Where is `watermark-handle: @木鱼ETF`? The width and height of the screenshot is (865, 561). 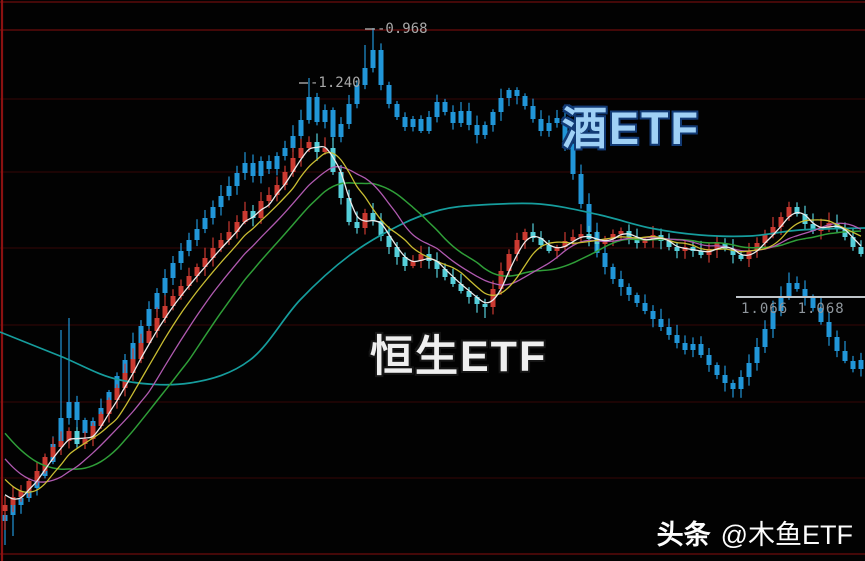 watermark-handle: @木鱼ETF is located at coordinates (786, 535).